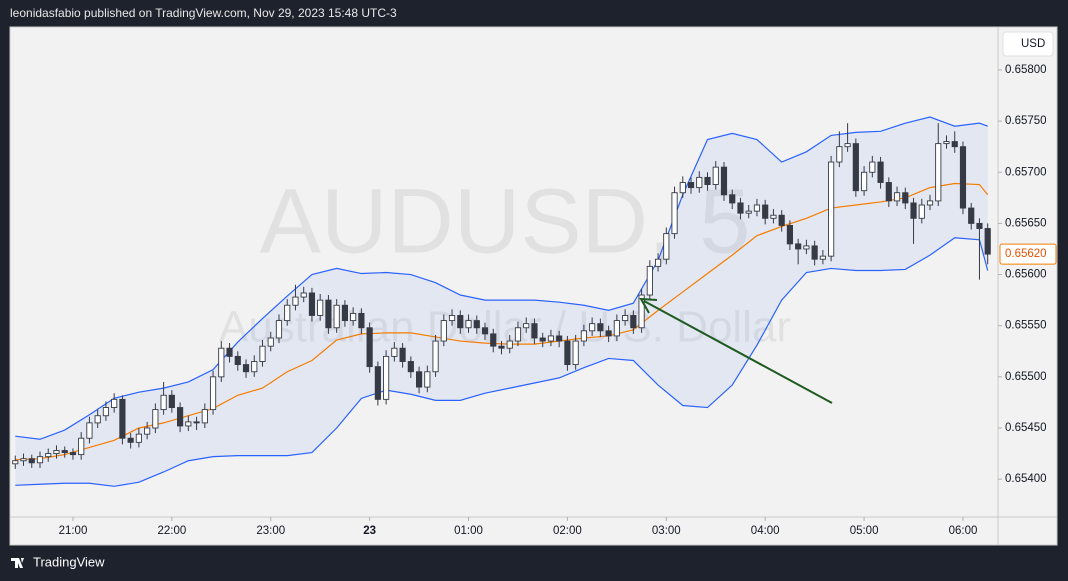 This screenshot has width=1068, height=581. Describe the element at coordinates (1026, 121) in the screenshot. I see `y-tick-label: 0.65750` at that location.